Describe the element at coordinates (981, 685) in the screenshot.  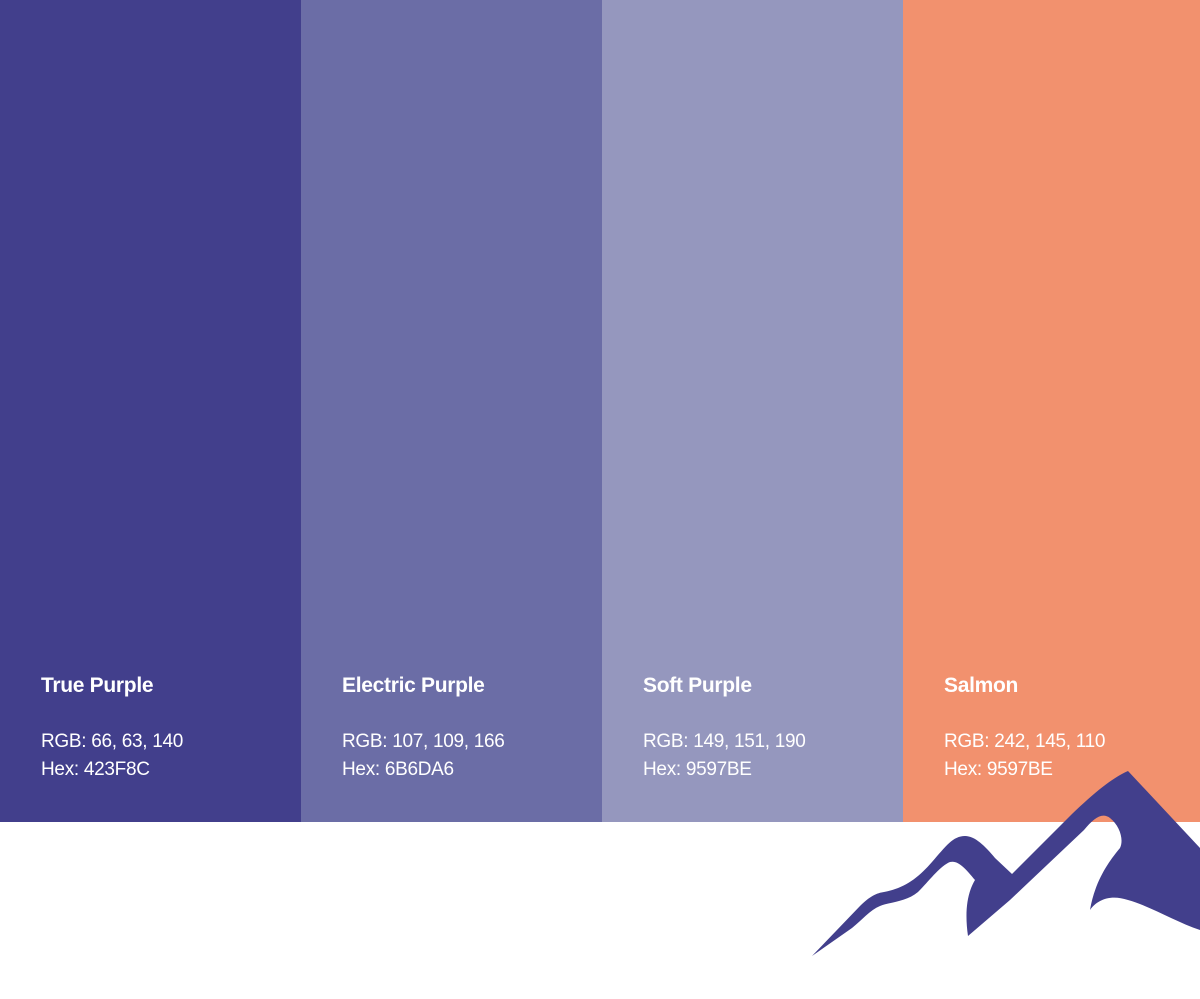
I see `swatch-name: Salmon` at that location.